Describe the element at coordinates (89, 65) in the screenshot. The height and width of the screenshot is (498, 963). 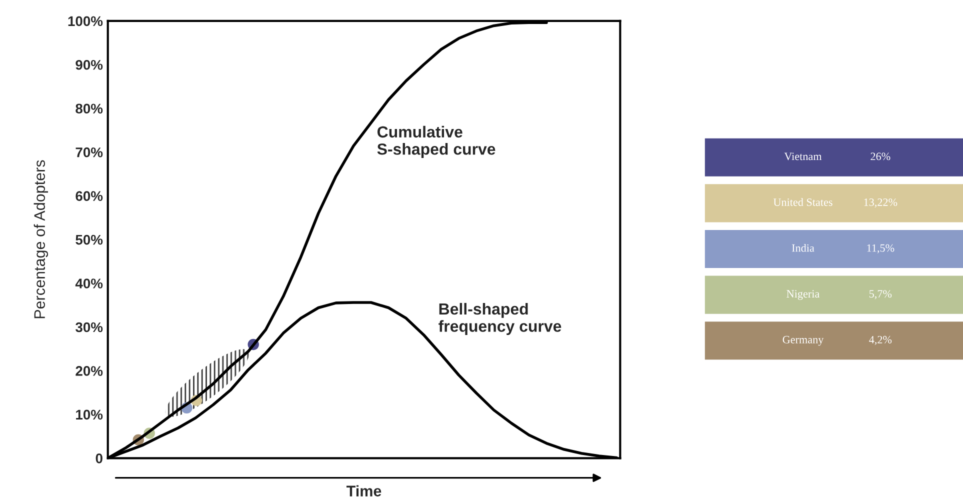
I see `y-tick-label: 90%` at that location.